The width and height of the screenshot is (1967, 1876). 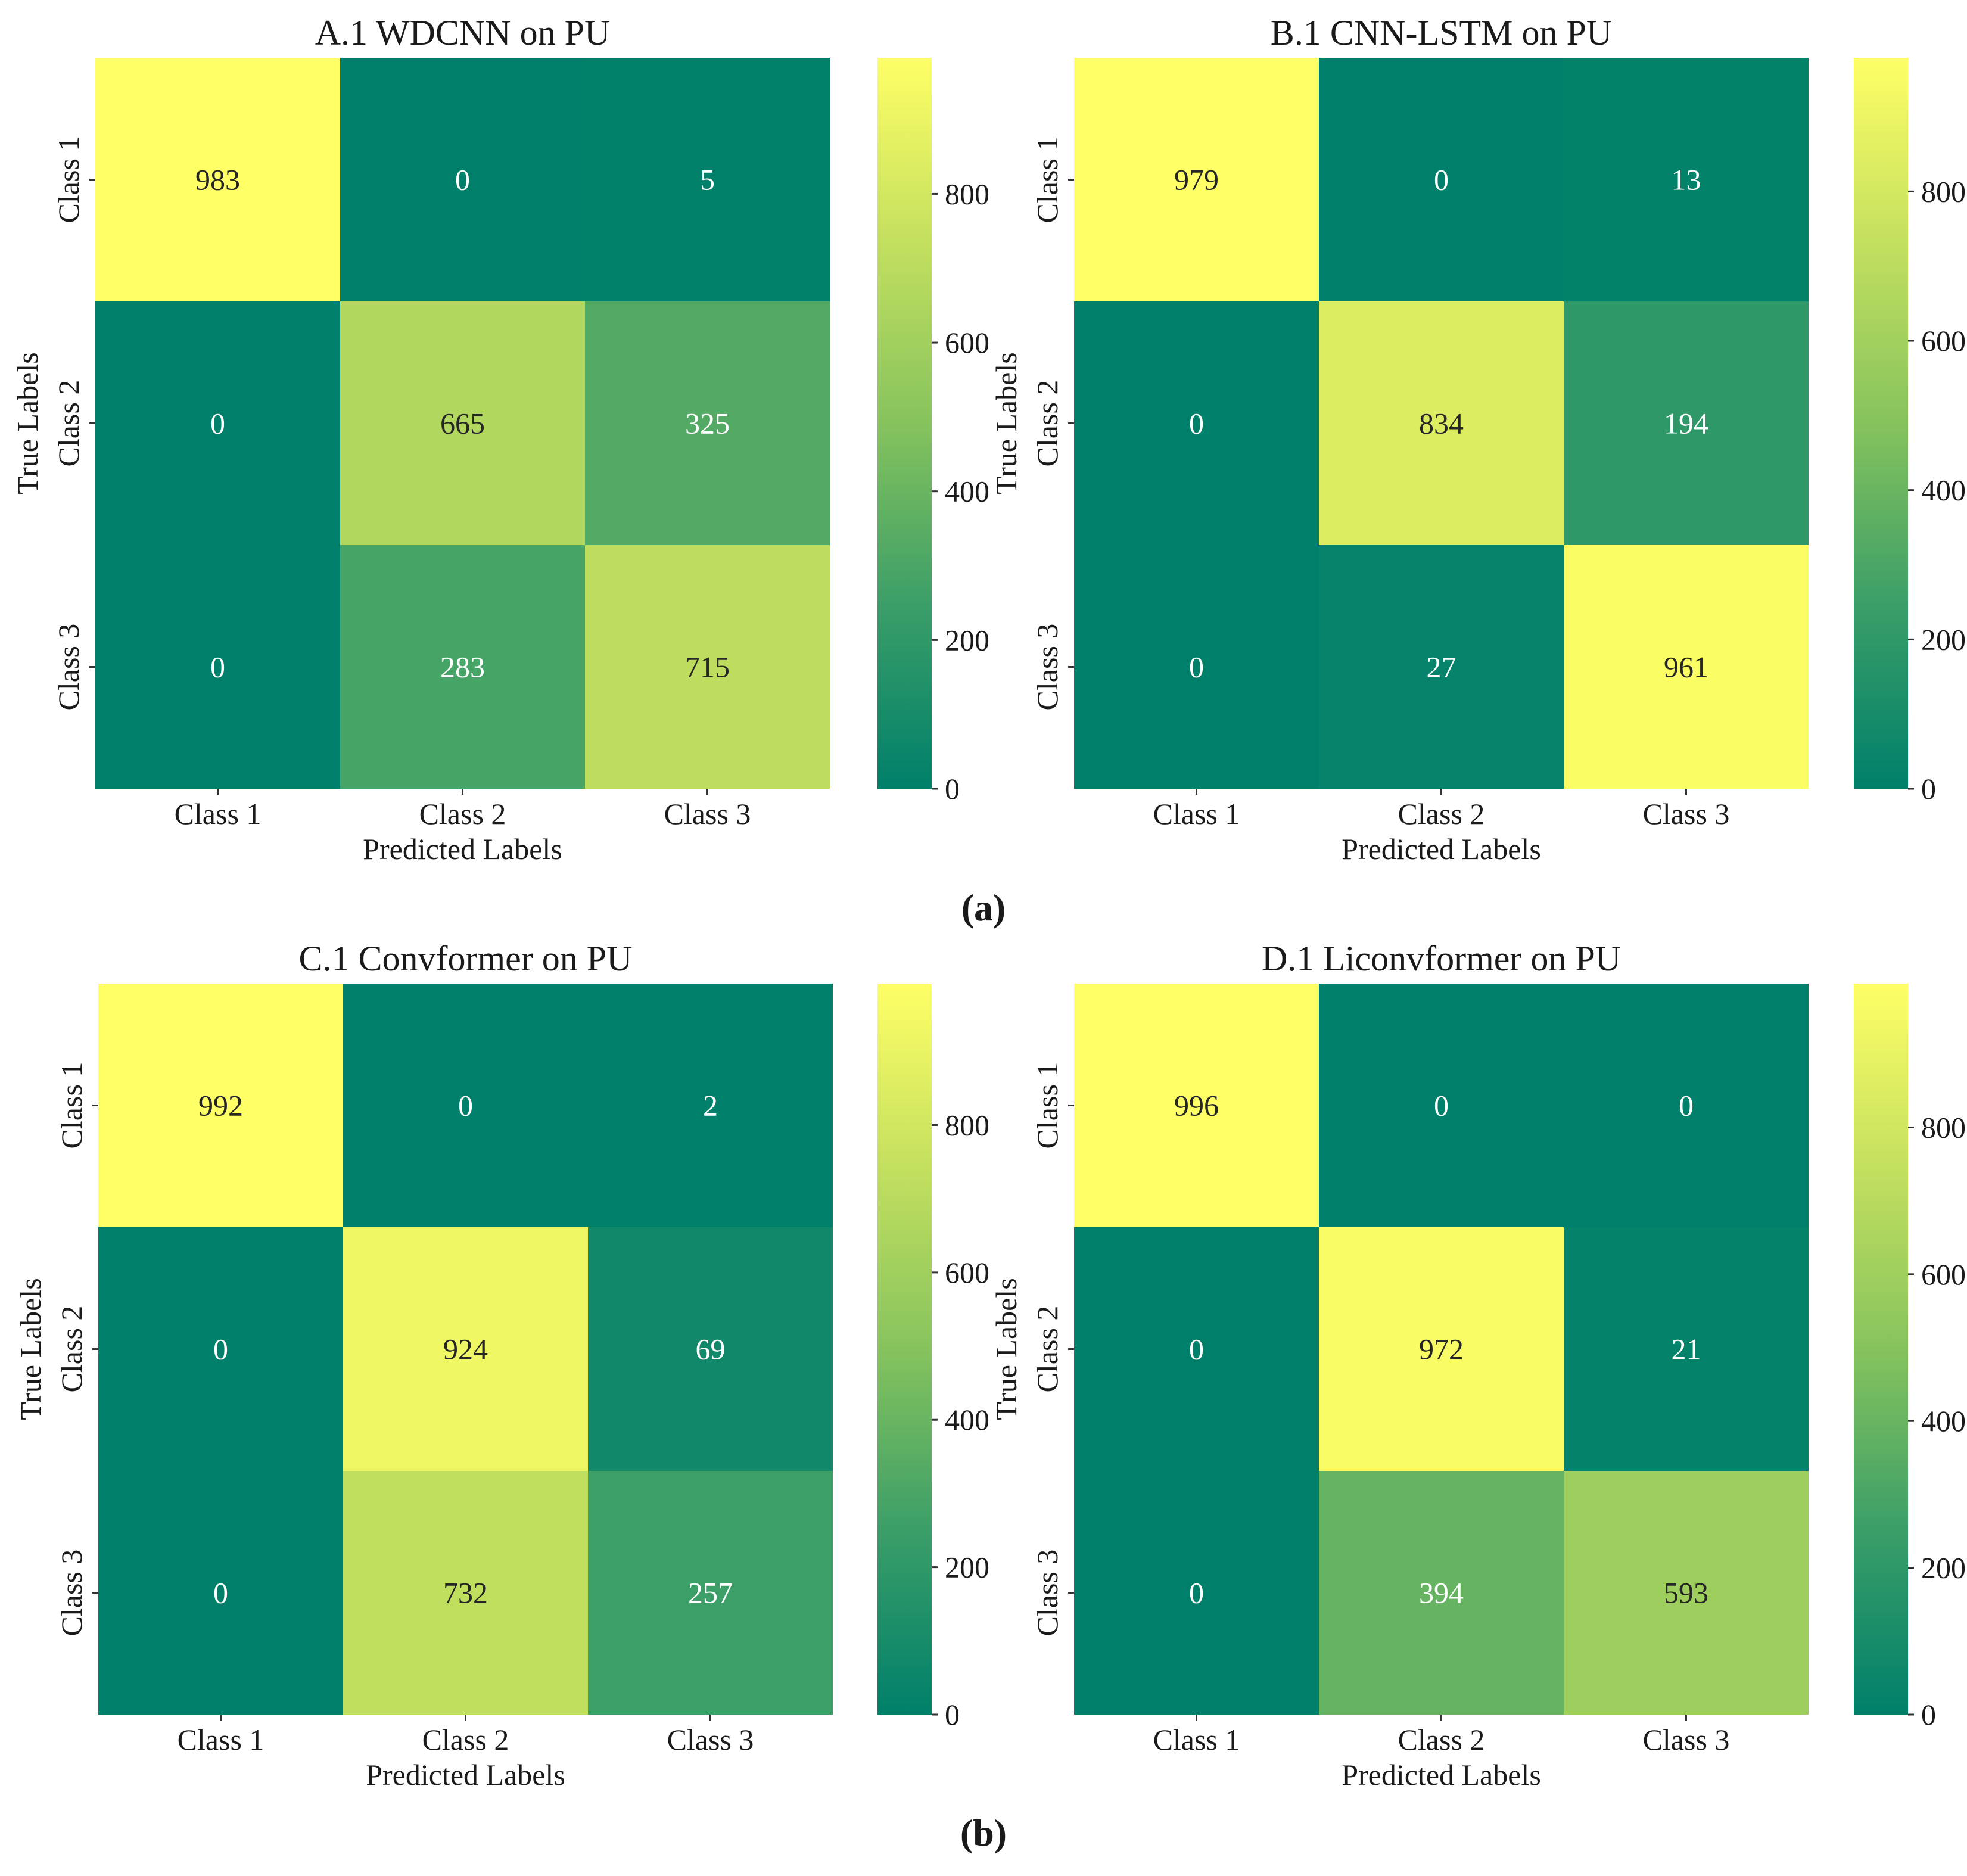 What do you see at coordinates (217, 180) in the screenshot?
I see `cell-value-label: 983` at bounding box center [217, 180].